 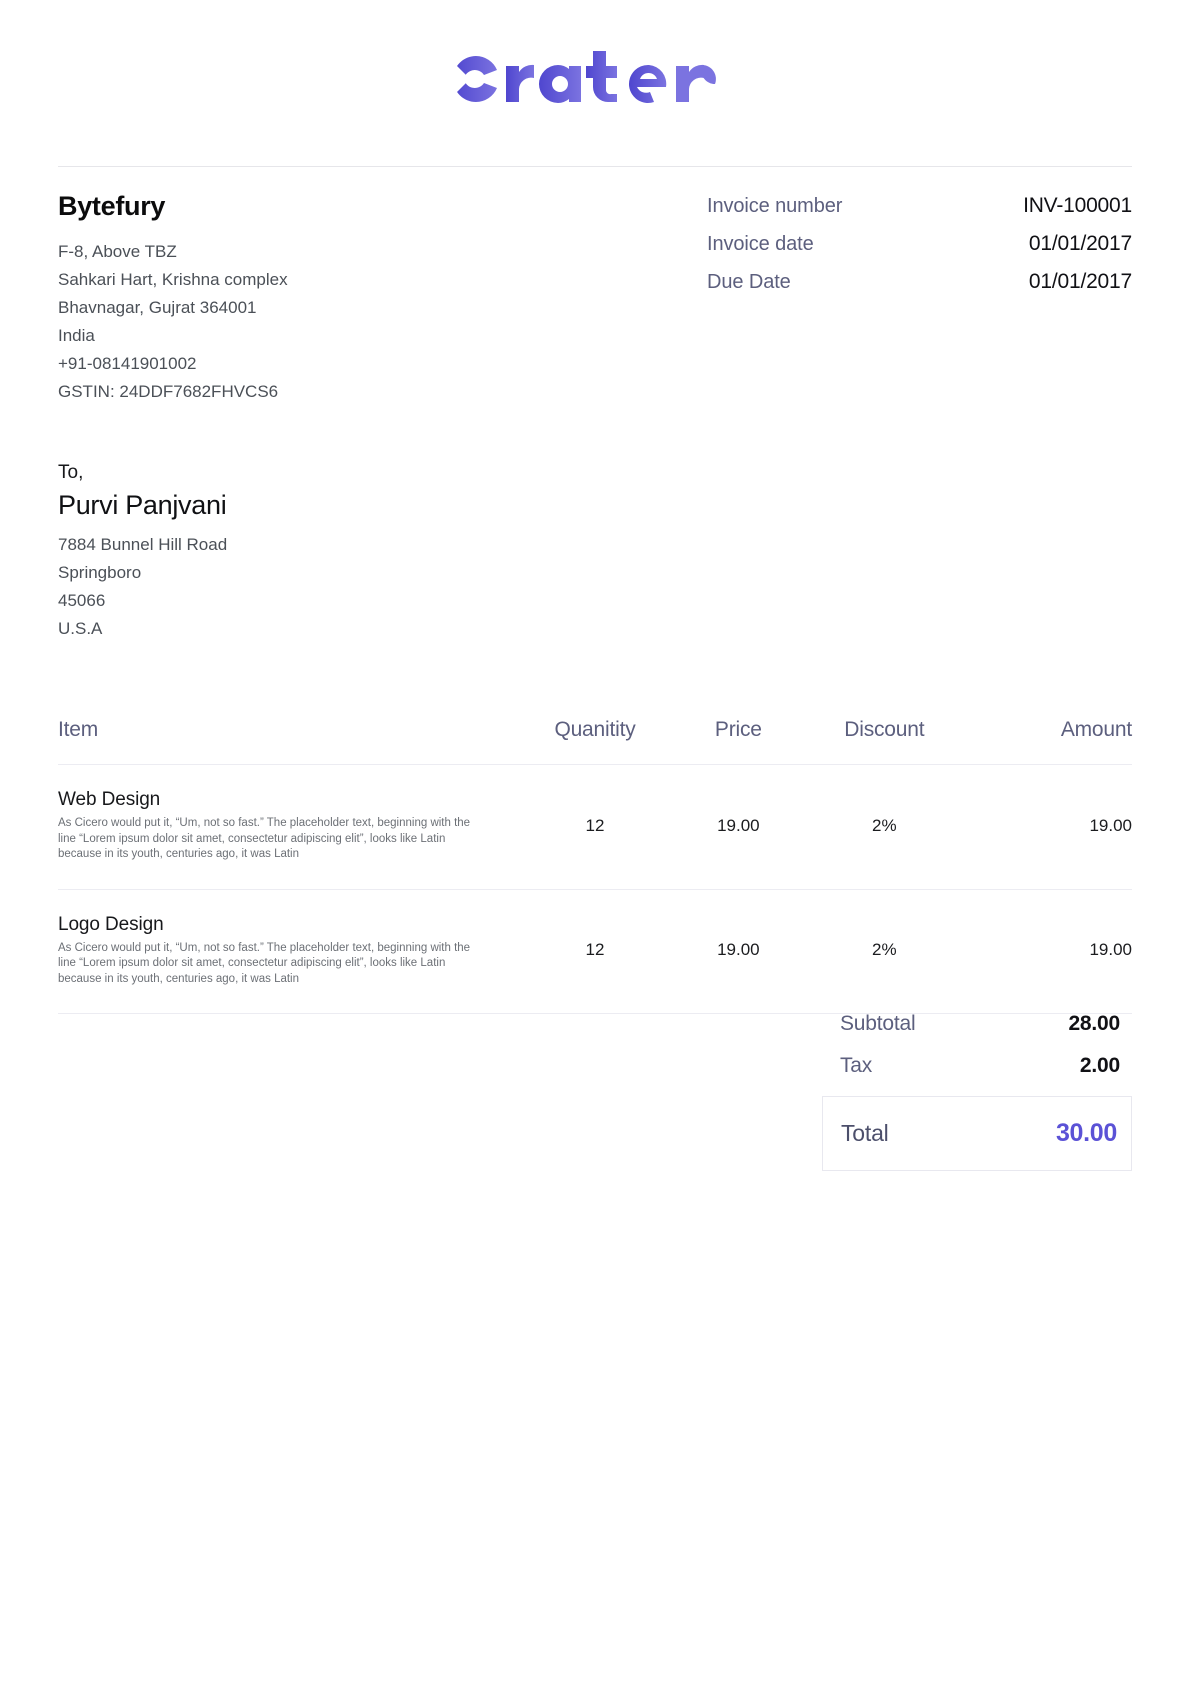 What do you see at coordinates (1077, 205) in the screenshot?
I see `invoice-number-value: INV-100001` at bounding box center [1077, 205].